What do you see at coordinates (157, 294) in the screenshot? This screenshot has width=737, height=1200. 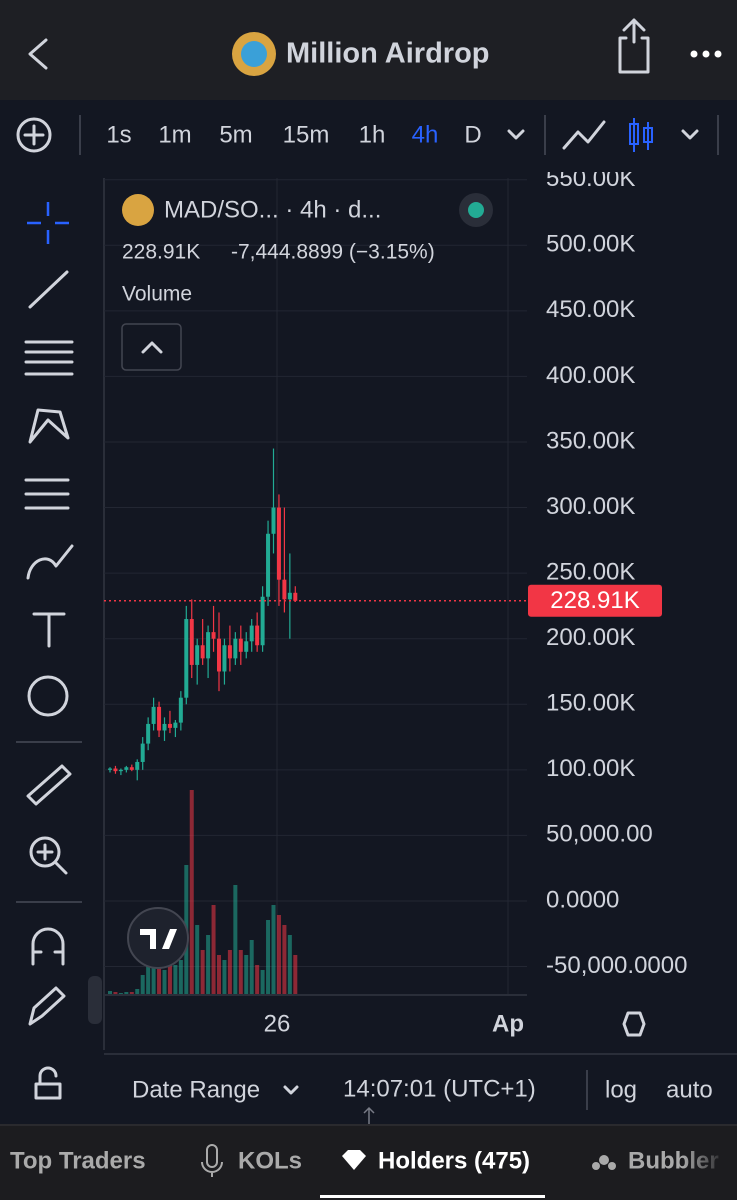 I see `volume-label: Volume` at bounding box center [157, 294].